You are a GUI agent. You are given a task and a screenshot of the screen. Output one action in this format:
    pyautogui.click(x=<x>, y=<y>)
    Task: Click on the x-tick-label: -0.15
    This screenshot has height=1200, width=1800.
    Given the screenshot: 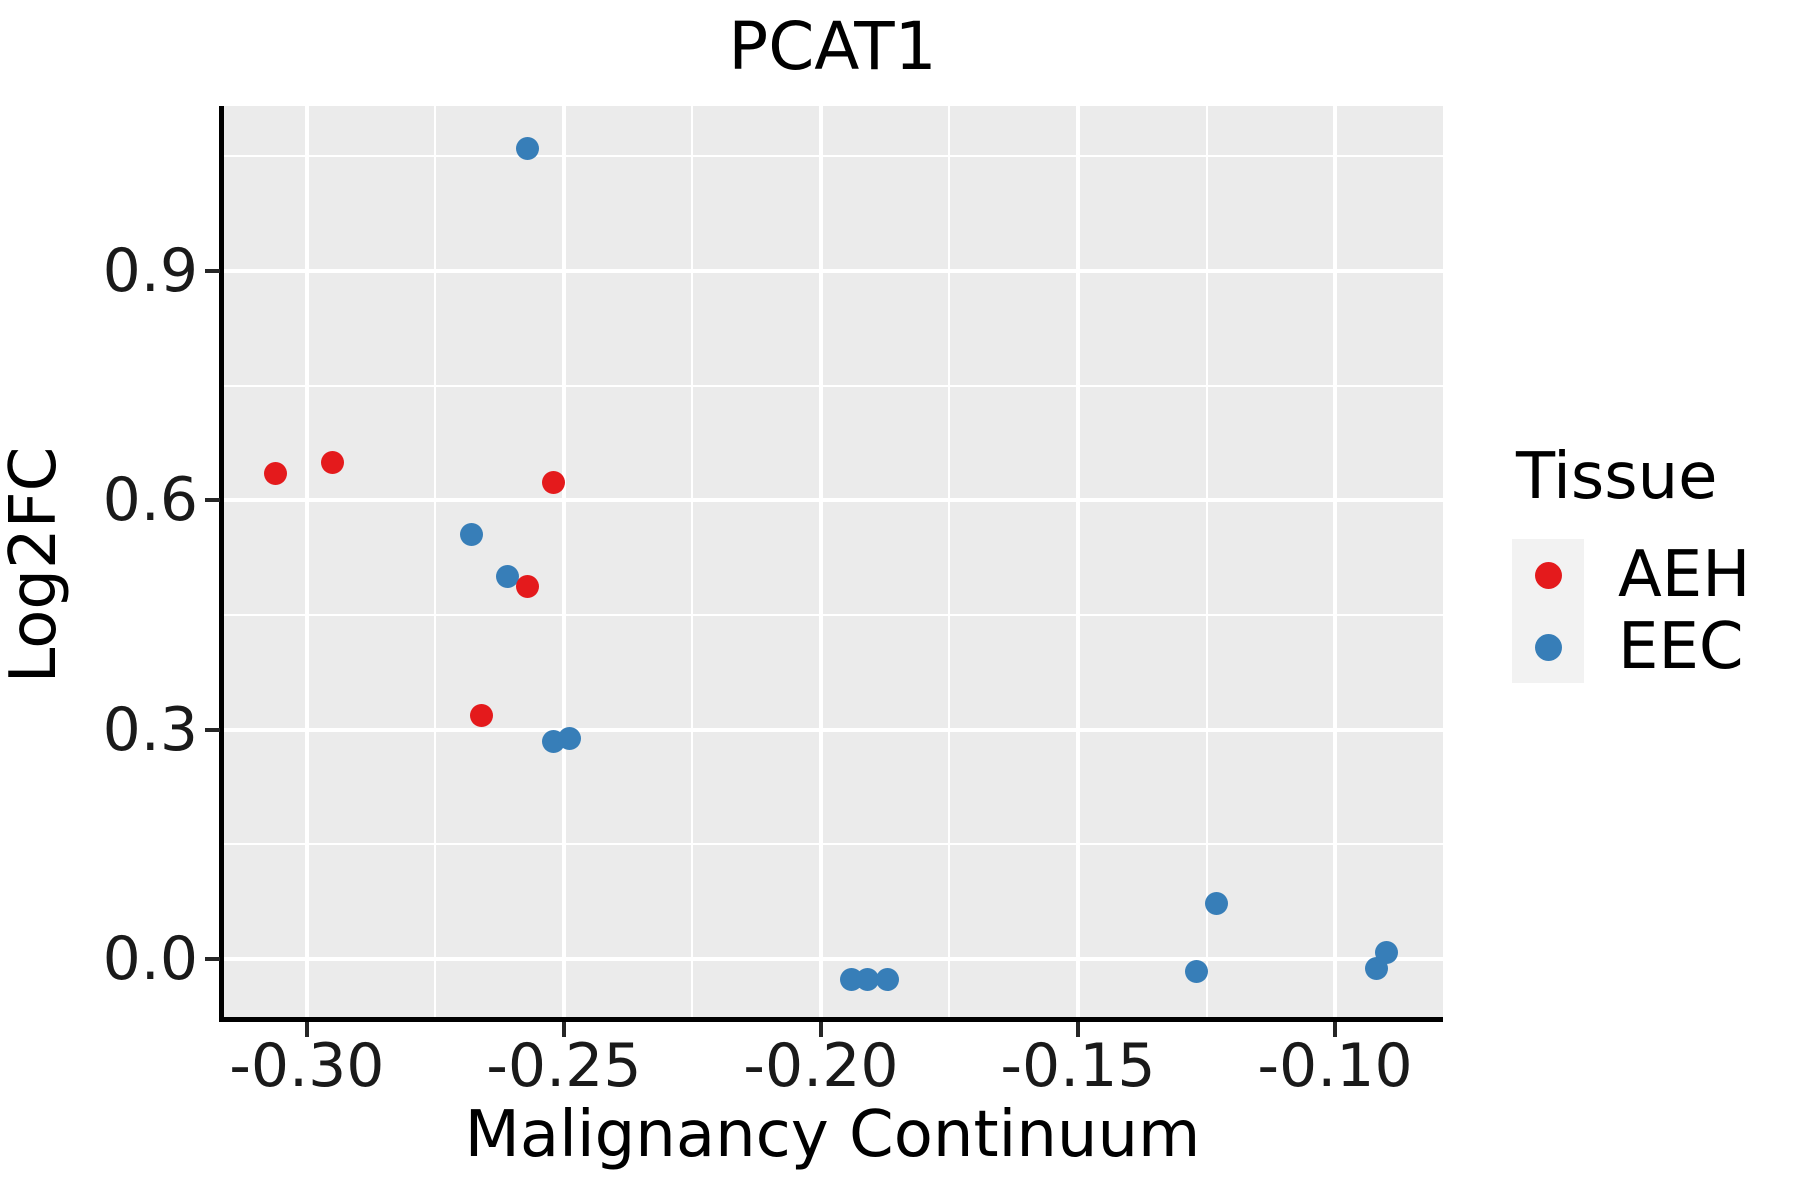 What is the action you would take?
    pyautogui.click(x=1078, y=1066)
    